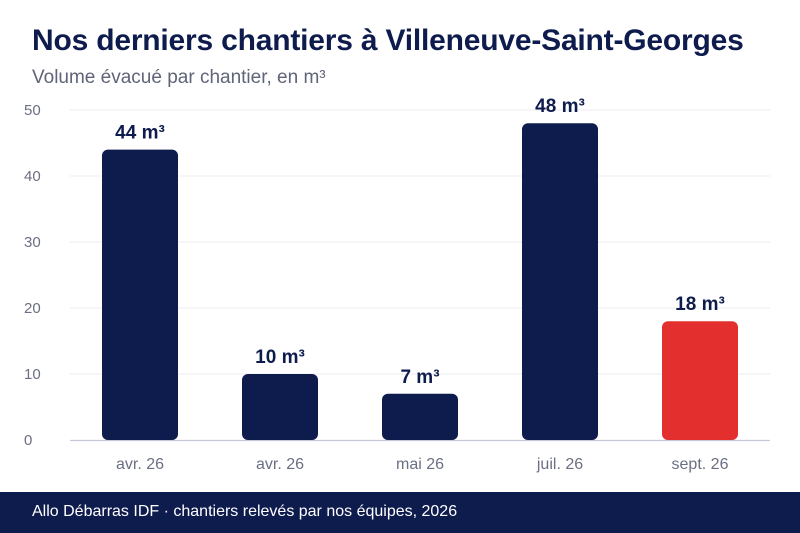  I want to click on y-tick-label: 10, so click(32, 374).